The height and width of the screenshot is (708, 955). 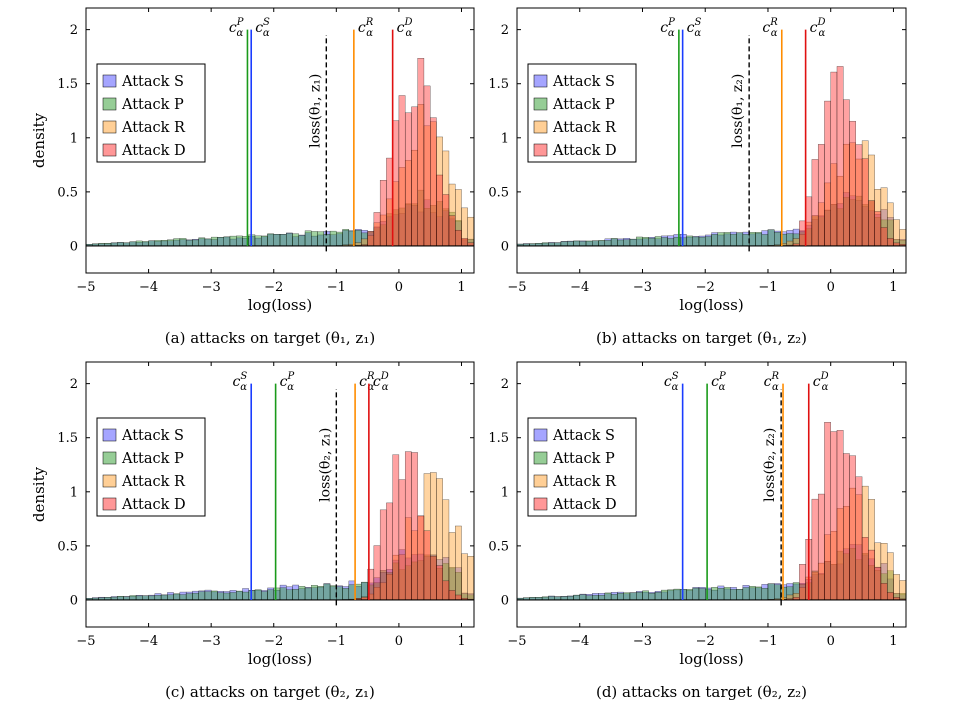 What do you see at coordinates (893, 641) in the screenshot?
I see `x-tick-label: 1` at bounding box center [893, 641].